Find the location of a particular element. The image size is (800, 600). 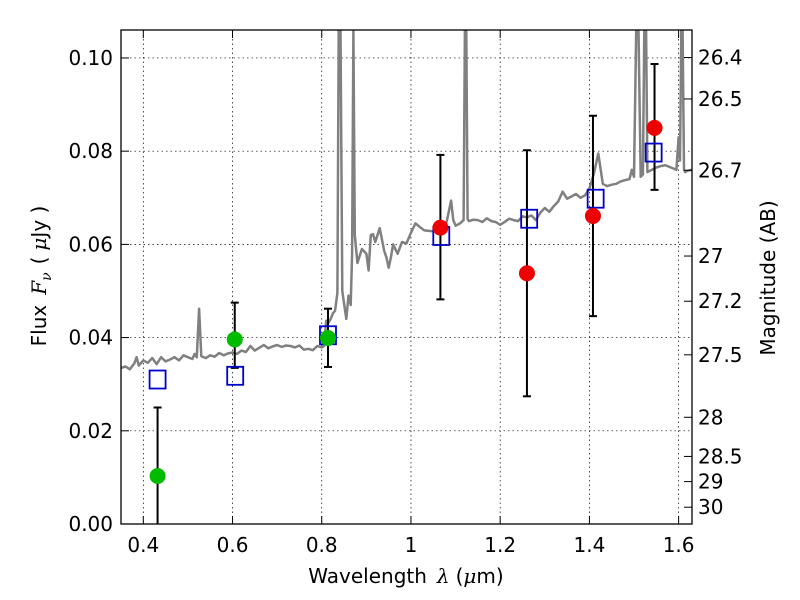

y-tick-label: 0.08 is located at coordinates (90, 151).